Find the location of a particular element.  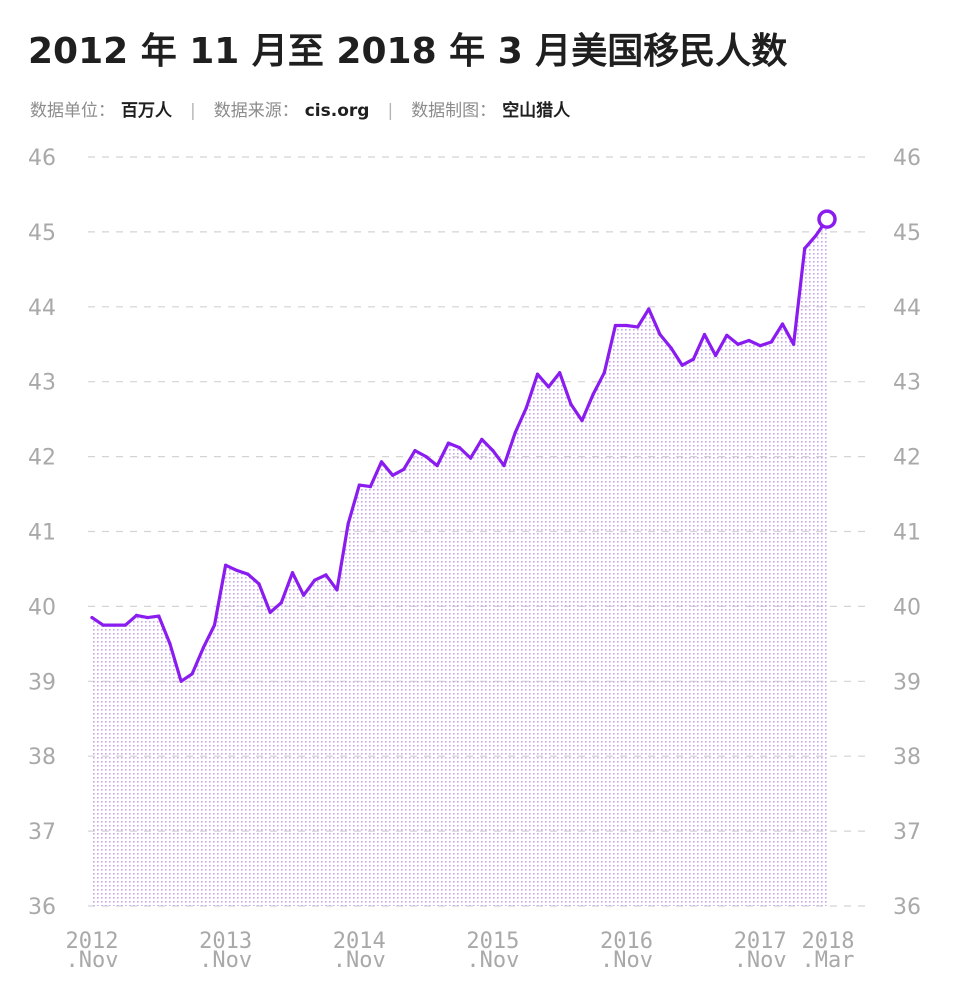

unit-label: 数据单位： is located at coordinates (72, 111).